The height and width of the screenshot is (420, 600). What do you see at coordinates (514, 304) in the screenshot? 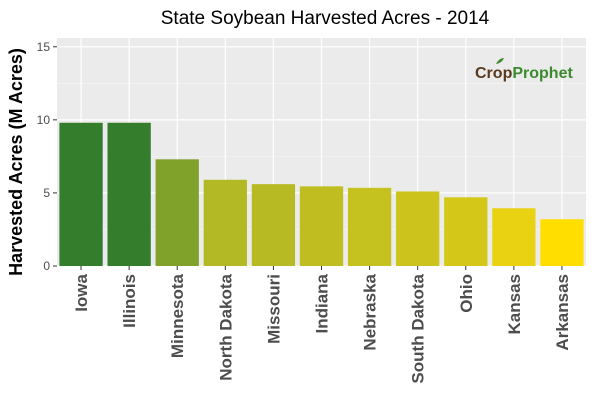
I see `x-tick-label: Kansas` at bounding box center [514, 304].